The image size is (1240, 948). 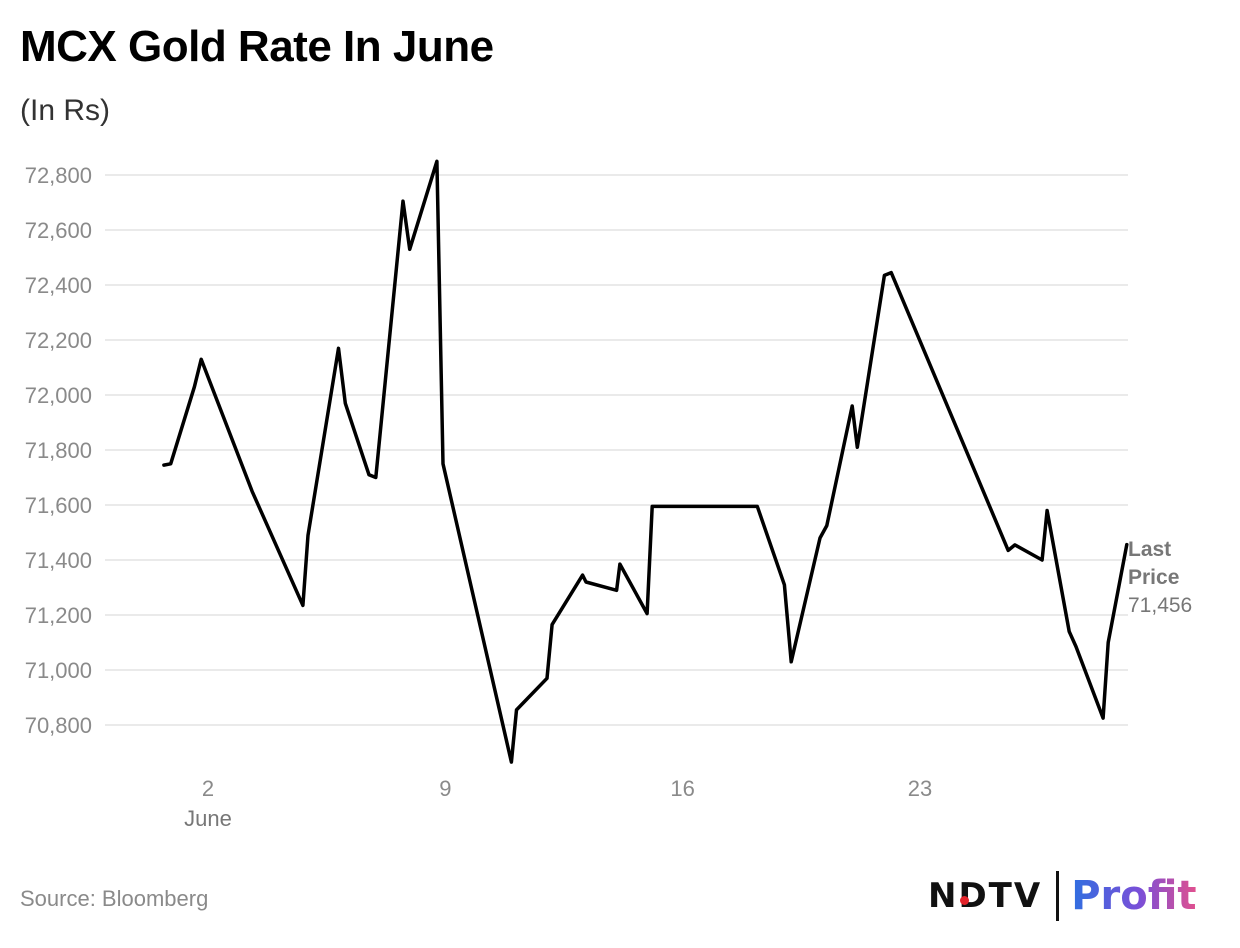 What do you see at coordinates (1062, 896) in the screenshot?
I see `ndtv-profit-logo: NDTV Profit` at bounding box center [1062, 896].